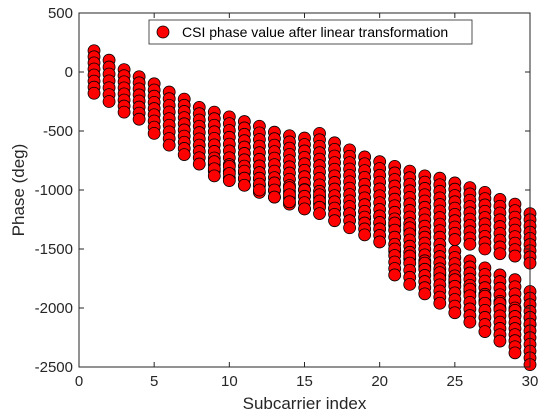 The height and width of the screenshot is (418, 550). I want to click on x-tick-label: 30, so click(530, 381).